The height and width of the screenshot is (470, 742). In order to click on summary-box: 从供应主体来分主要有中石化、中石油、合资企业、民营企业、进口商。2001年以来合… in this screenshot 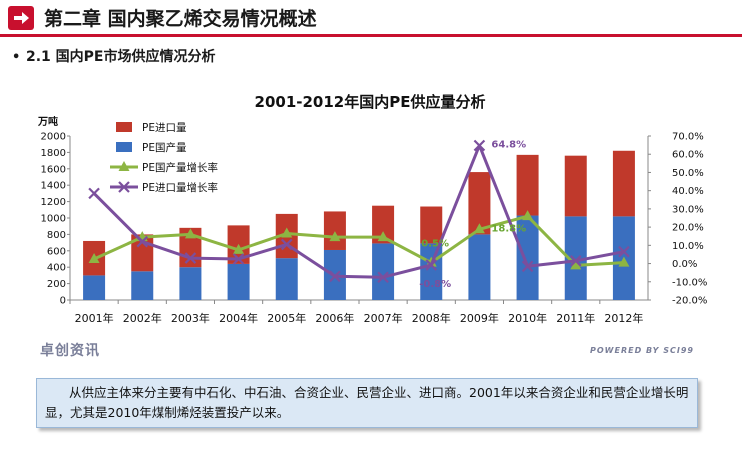, I will do `click(367, 403)`.